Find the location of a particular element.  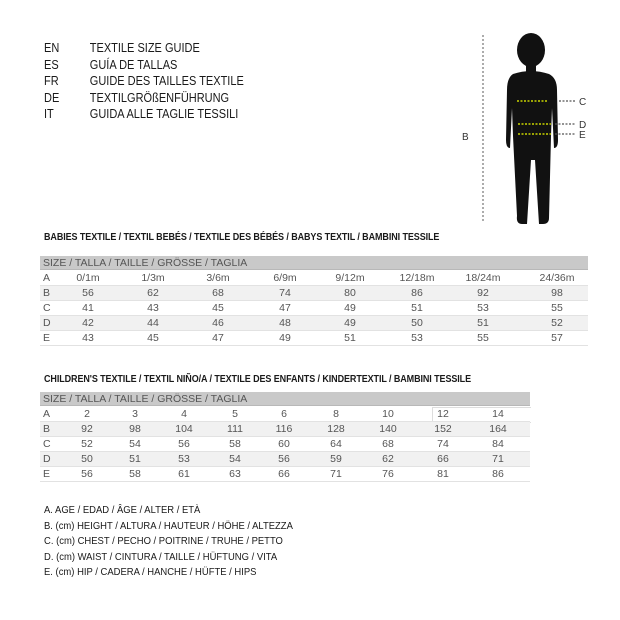

intro-row: IT GUIDA ALLE TAGLIE TESSILI is located at coordinates (158, 114).